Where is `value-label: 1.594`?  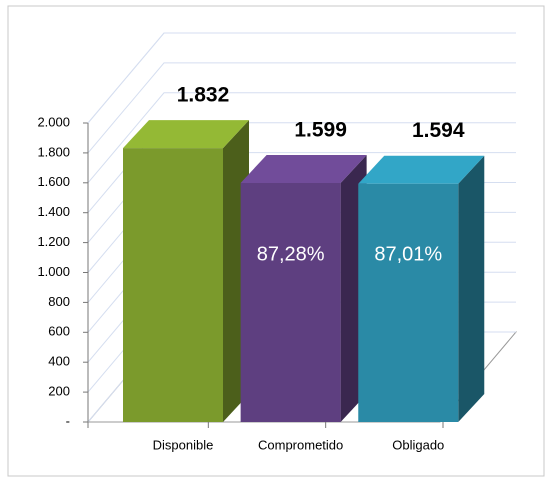 value-label: 1.594 is located at coordinates (438, 130).